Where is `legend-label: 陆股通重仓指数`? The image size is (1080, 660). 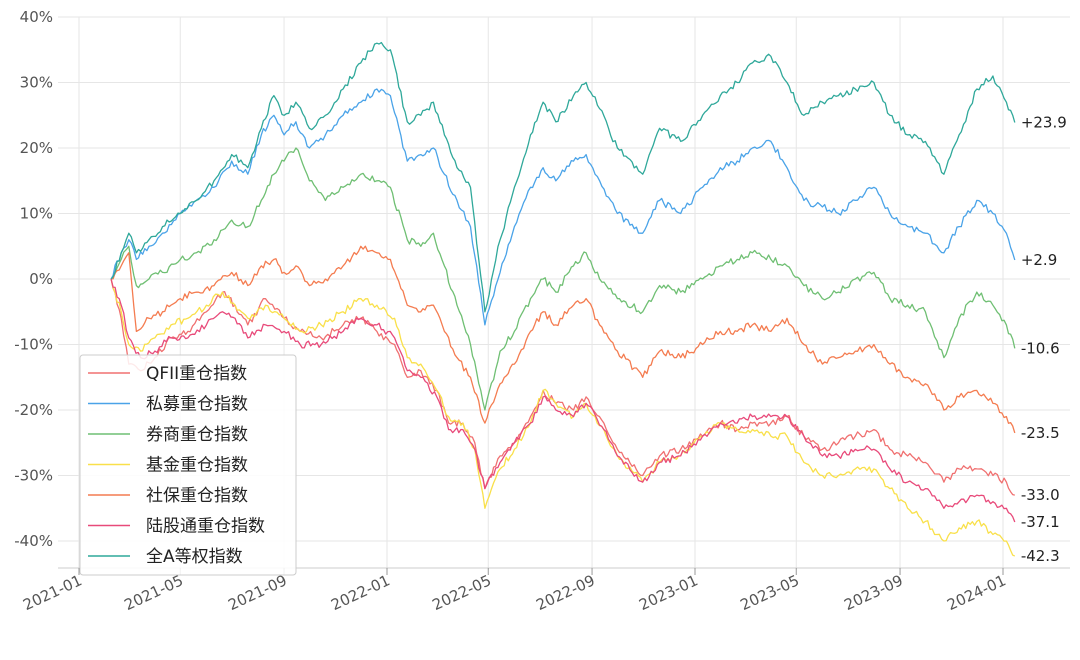
legend-label: 陆股通重仓指数 is located at coordinates (205, 527).